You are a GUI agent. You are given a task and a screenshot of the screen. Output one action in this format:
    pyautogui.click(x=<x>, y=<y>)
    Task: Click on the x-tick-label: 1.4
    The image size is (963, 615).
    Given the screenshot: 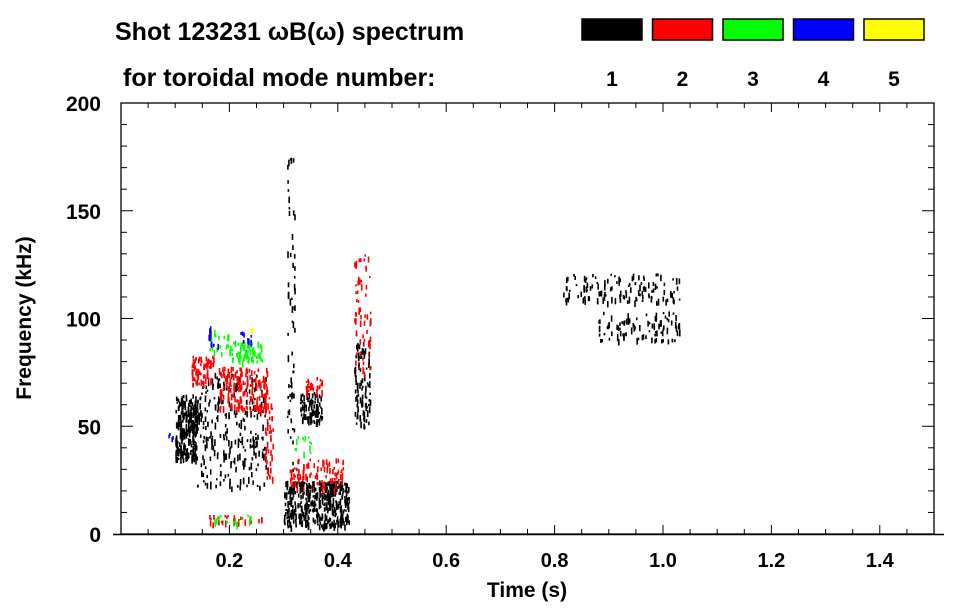 What is the action you would take?
    pyautogui.click(x=880, y=561)
    